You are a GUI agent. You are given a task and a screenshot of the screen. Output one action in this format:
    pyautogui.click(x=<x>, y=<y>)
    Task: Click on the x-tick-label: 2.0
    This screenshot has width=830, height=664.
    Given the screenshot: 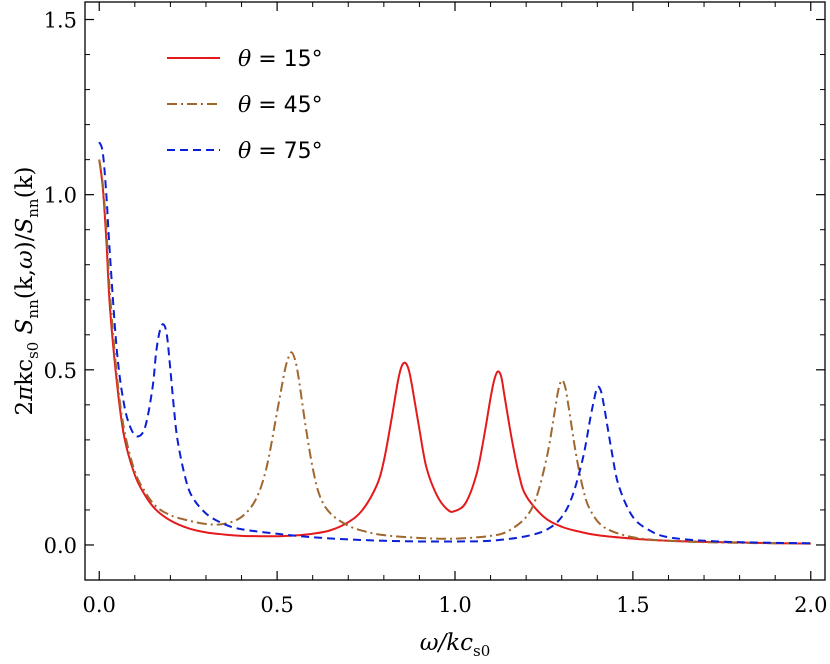 What is the action you would take?
    pyautogui.click(x=810, y=605)
    